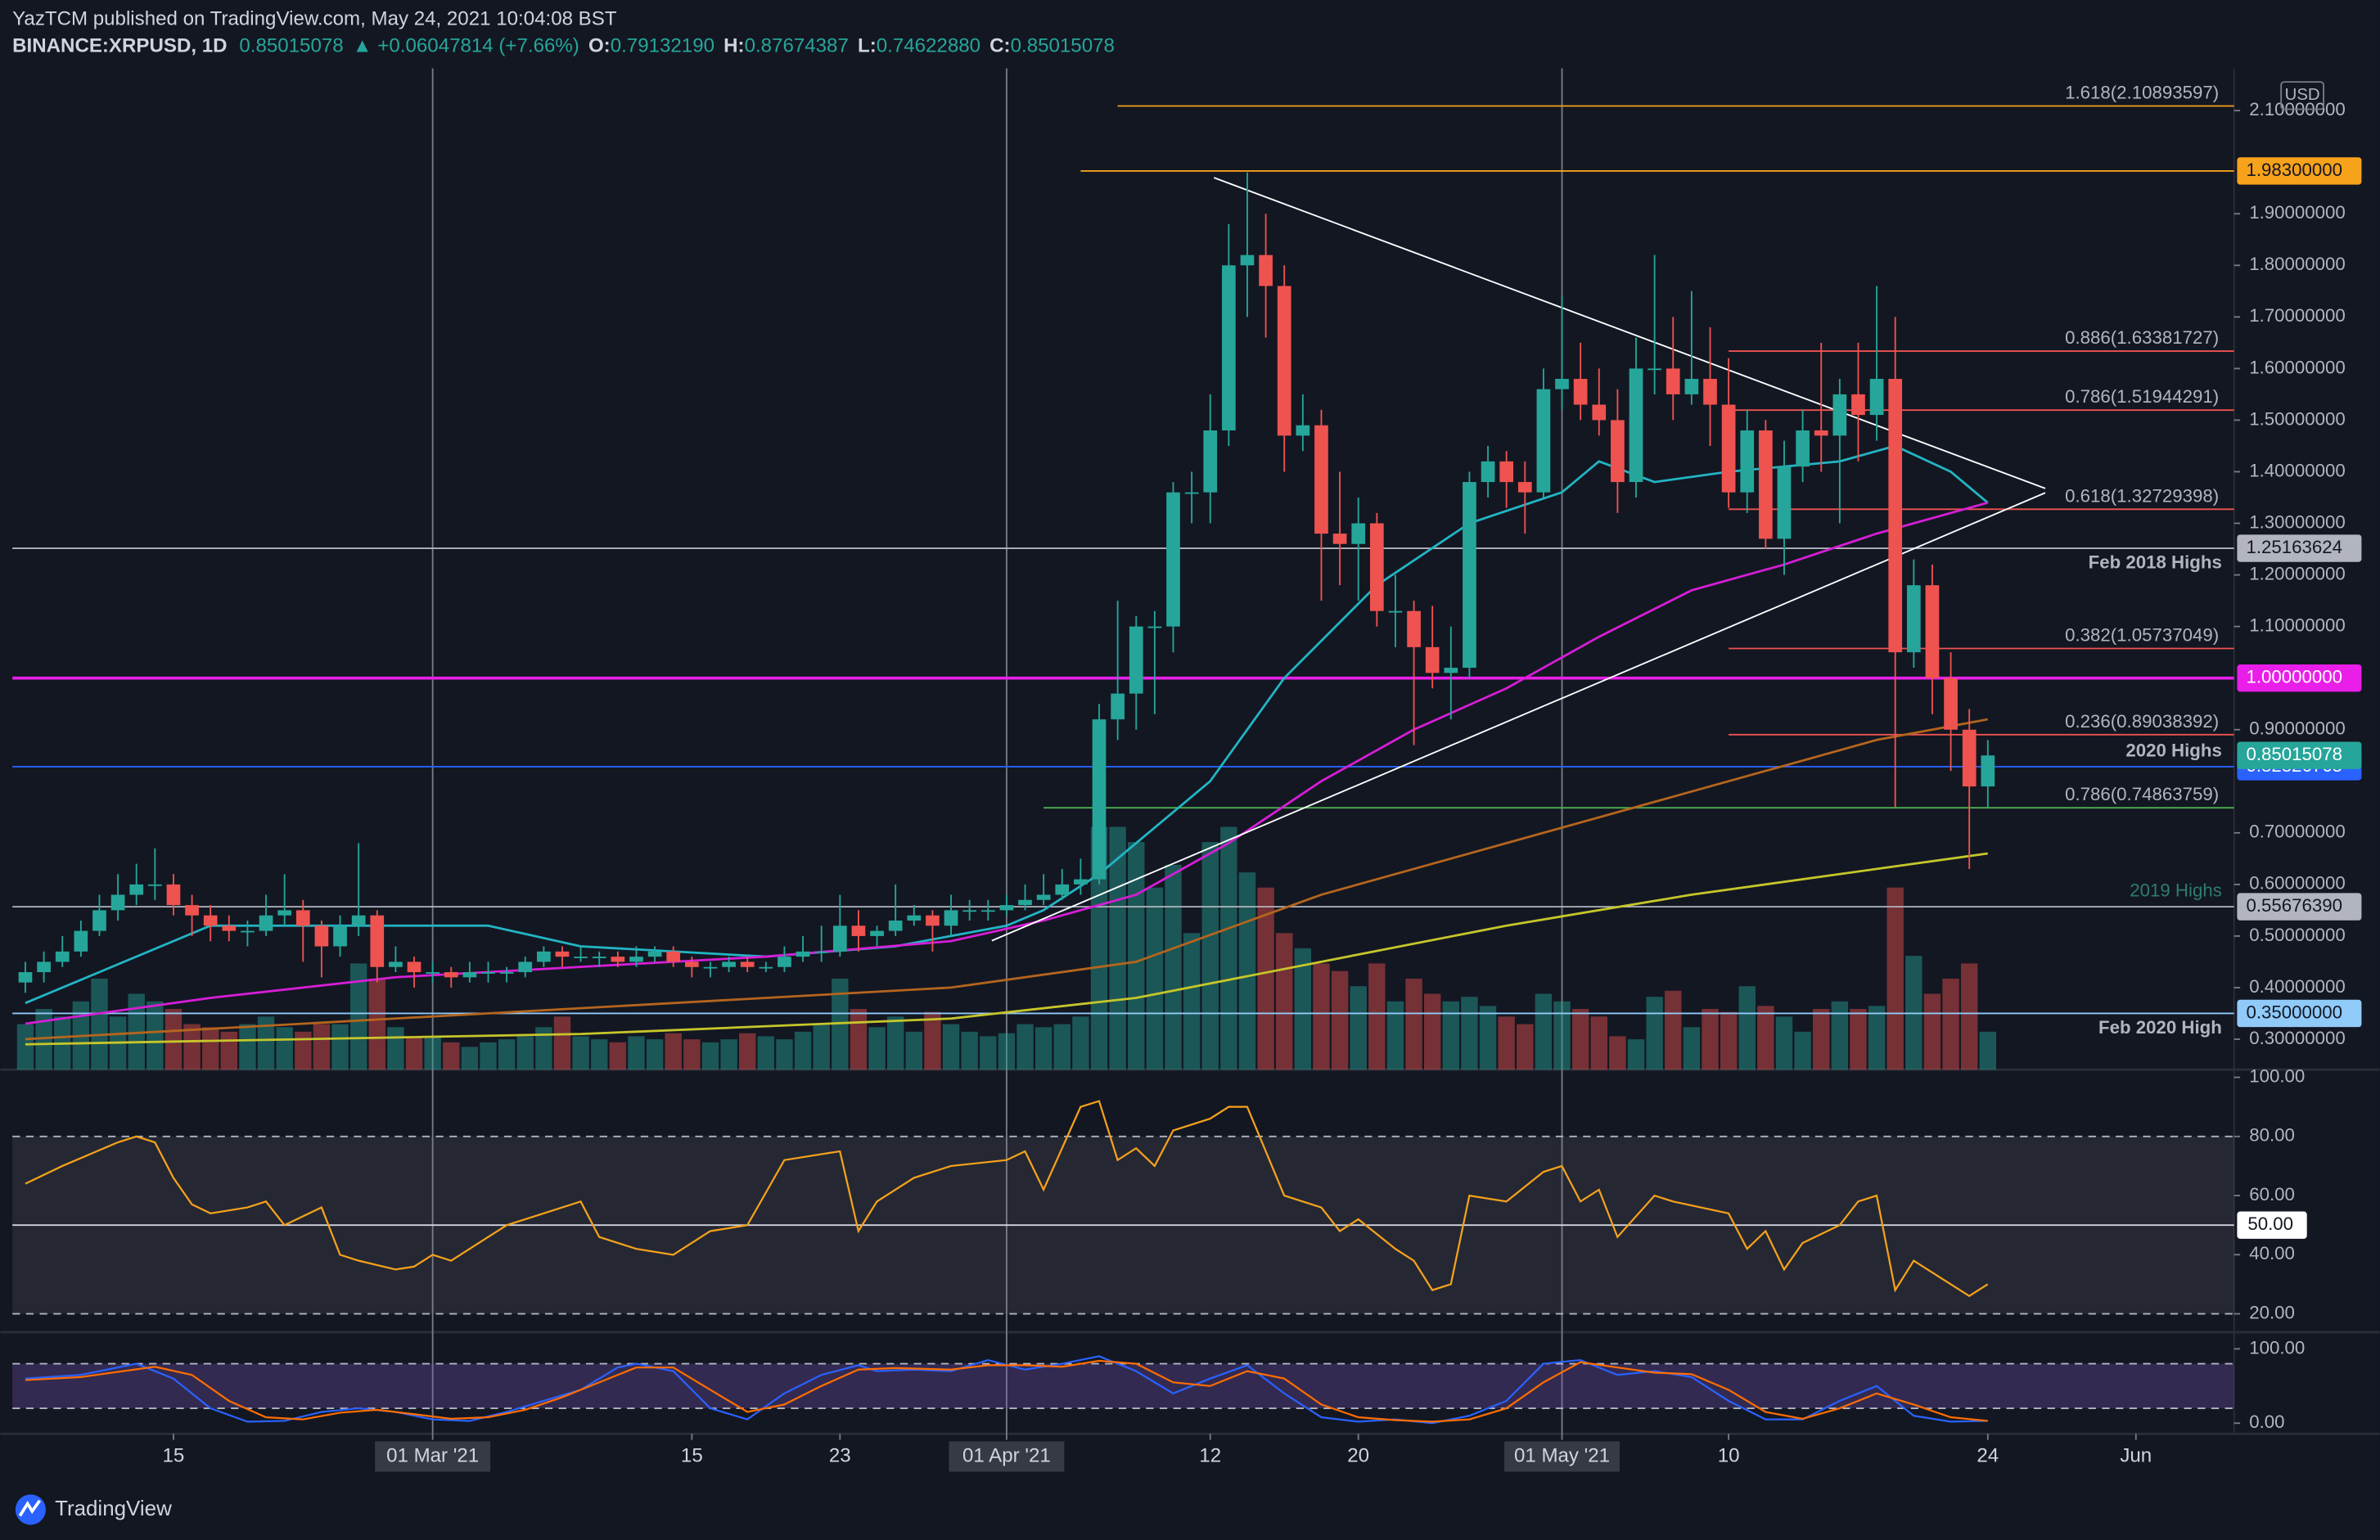  What do you see at coordinates (2297, 625) in the screenshot?
I see `y-tick-label: 1.10000000` at bounding box center [2297, 625].